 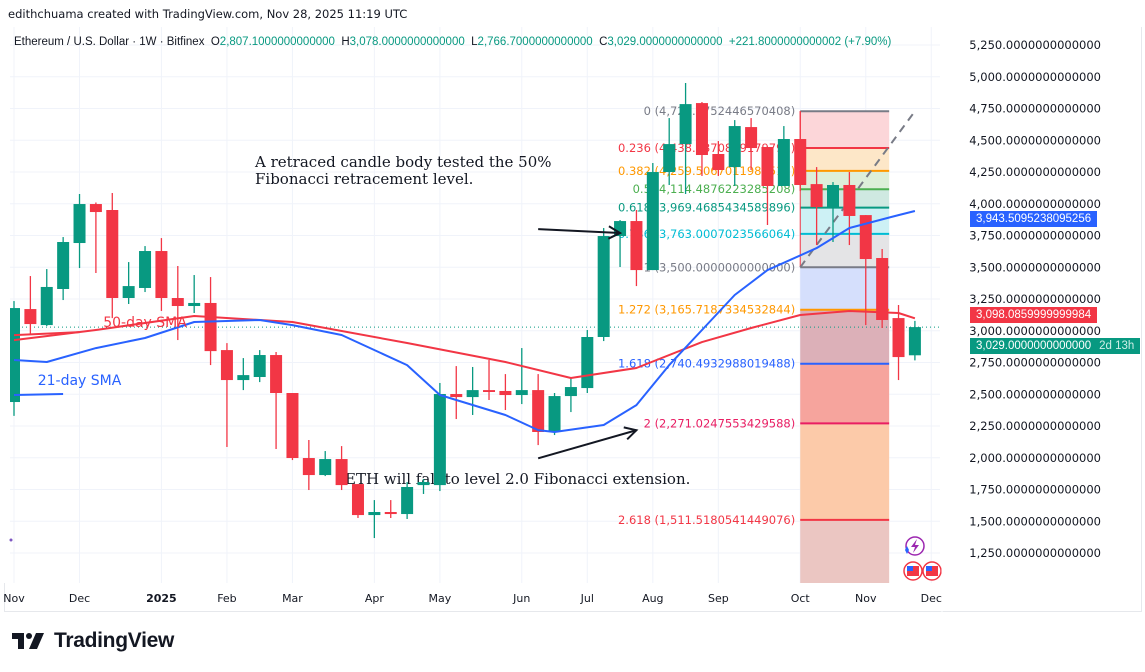 I want to click on symbol-title: Ethereum / U.S. Dollar · 1W · Bitfinex, so click(x=109, y=42).